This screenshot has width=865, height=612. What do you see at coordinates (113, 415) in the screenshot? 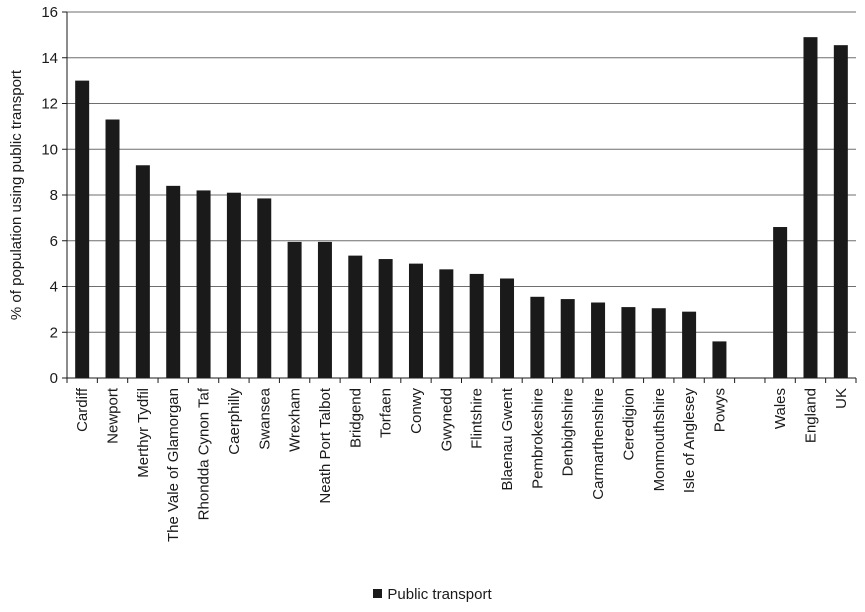
I see `x-category-label: Newport` at bounding box center [113, 415].